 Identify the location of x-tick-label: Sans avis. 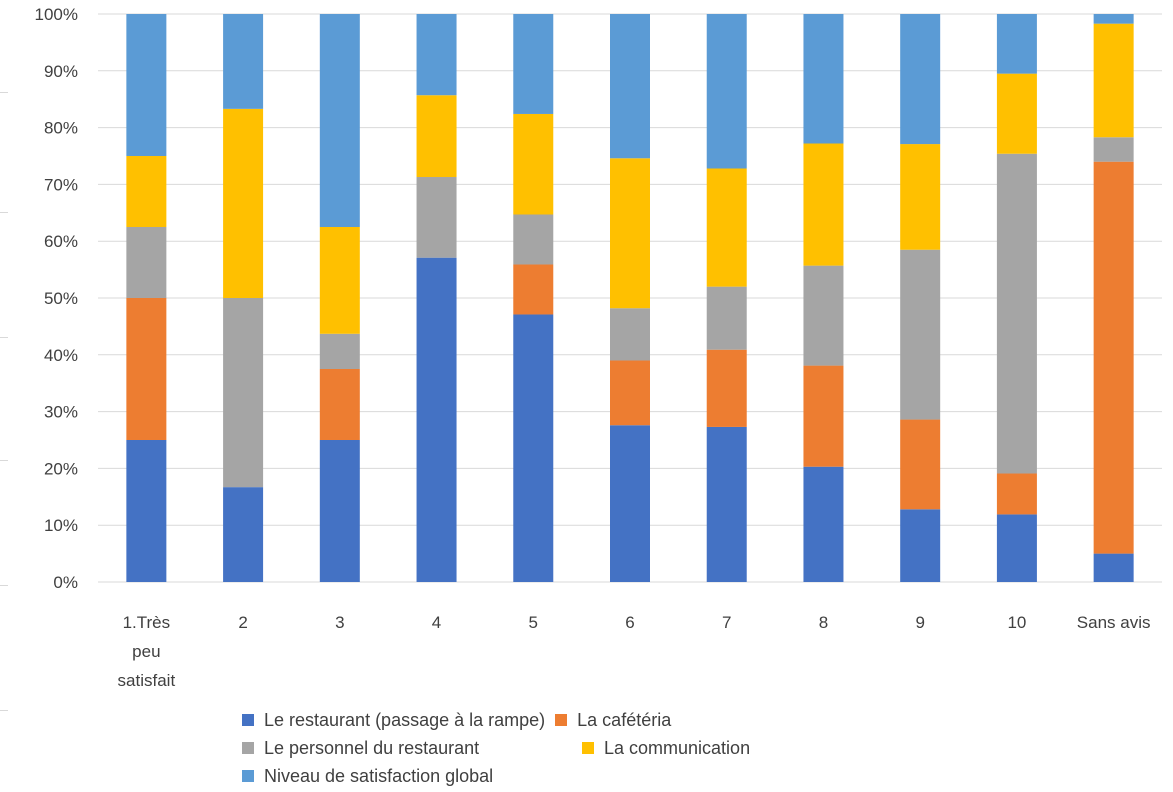
(1114, 622).